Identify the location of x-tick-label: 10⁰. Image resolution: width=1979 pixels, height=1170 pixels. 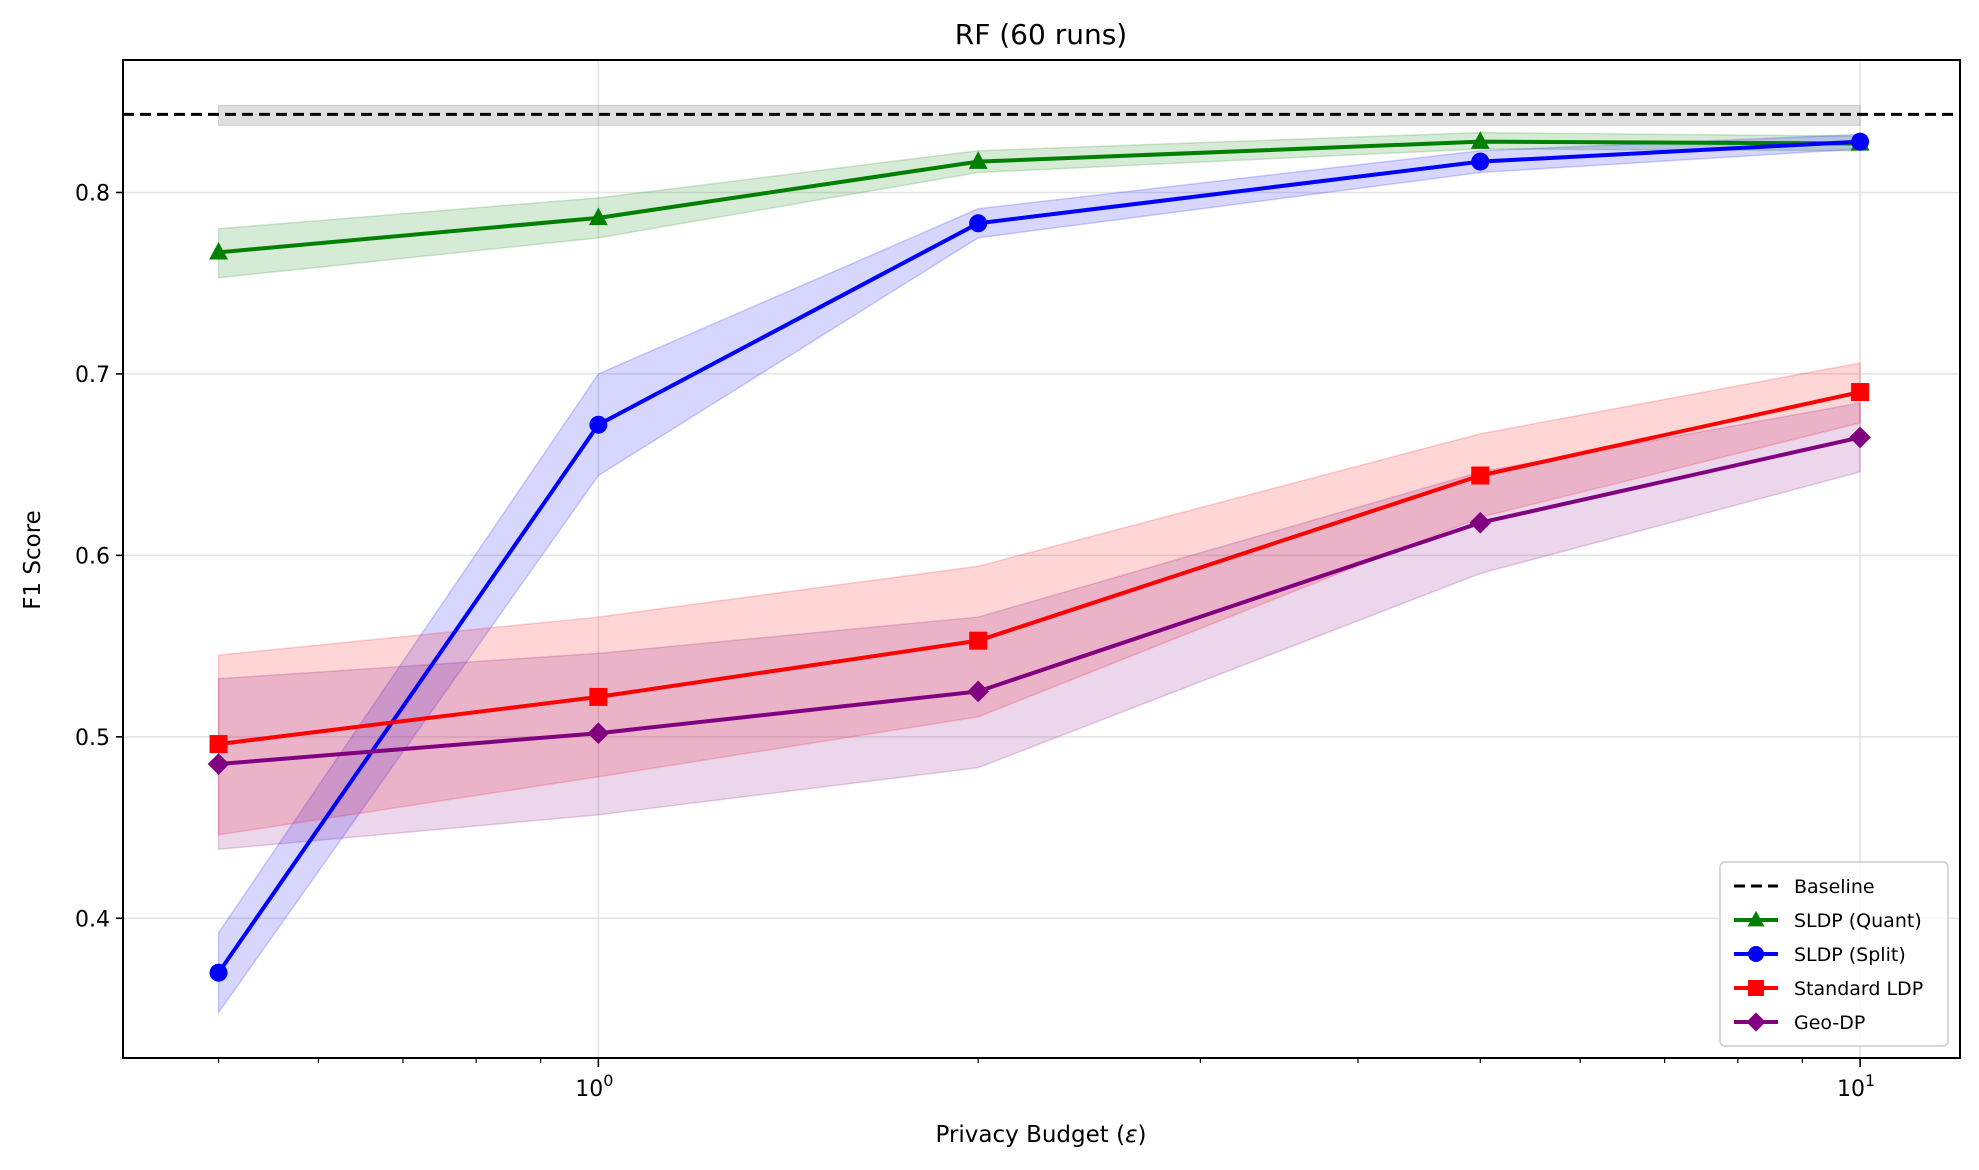
(594, 1086).